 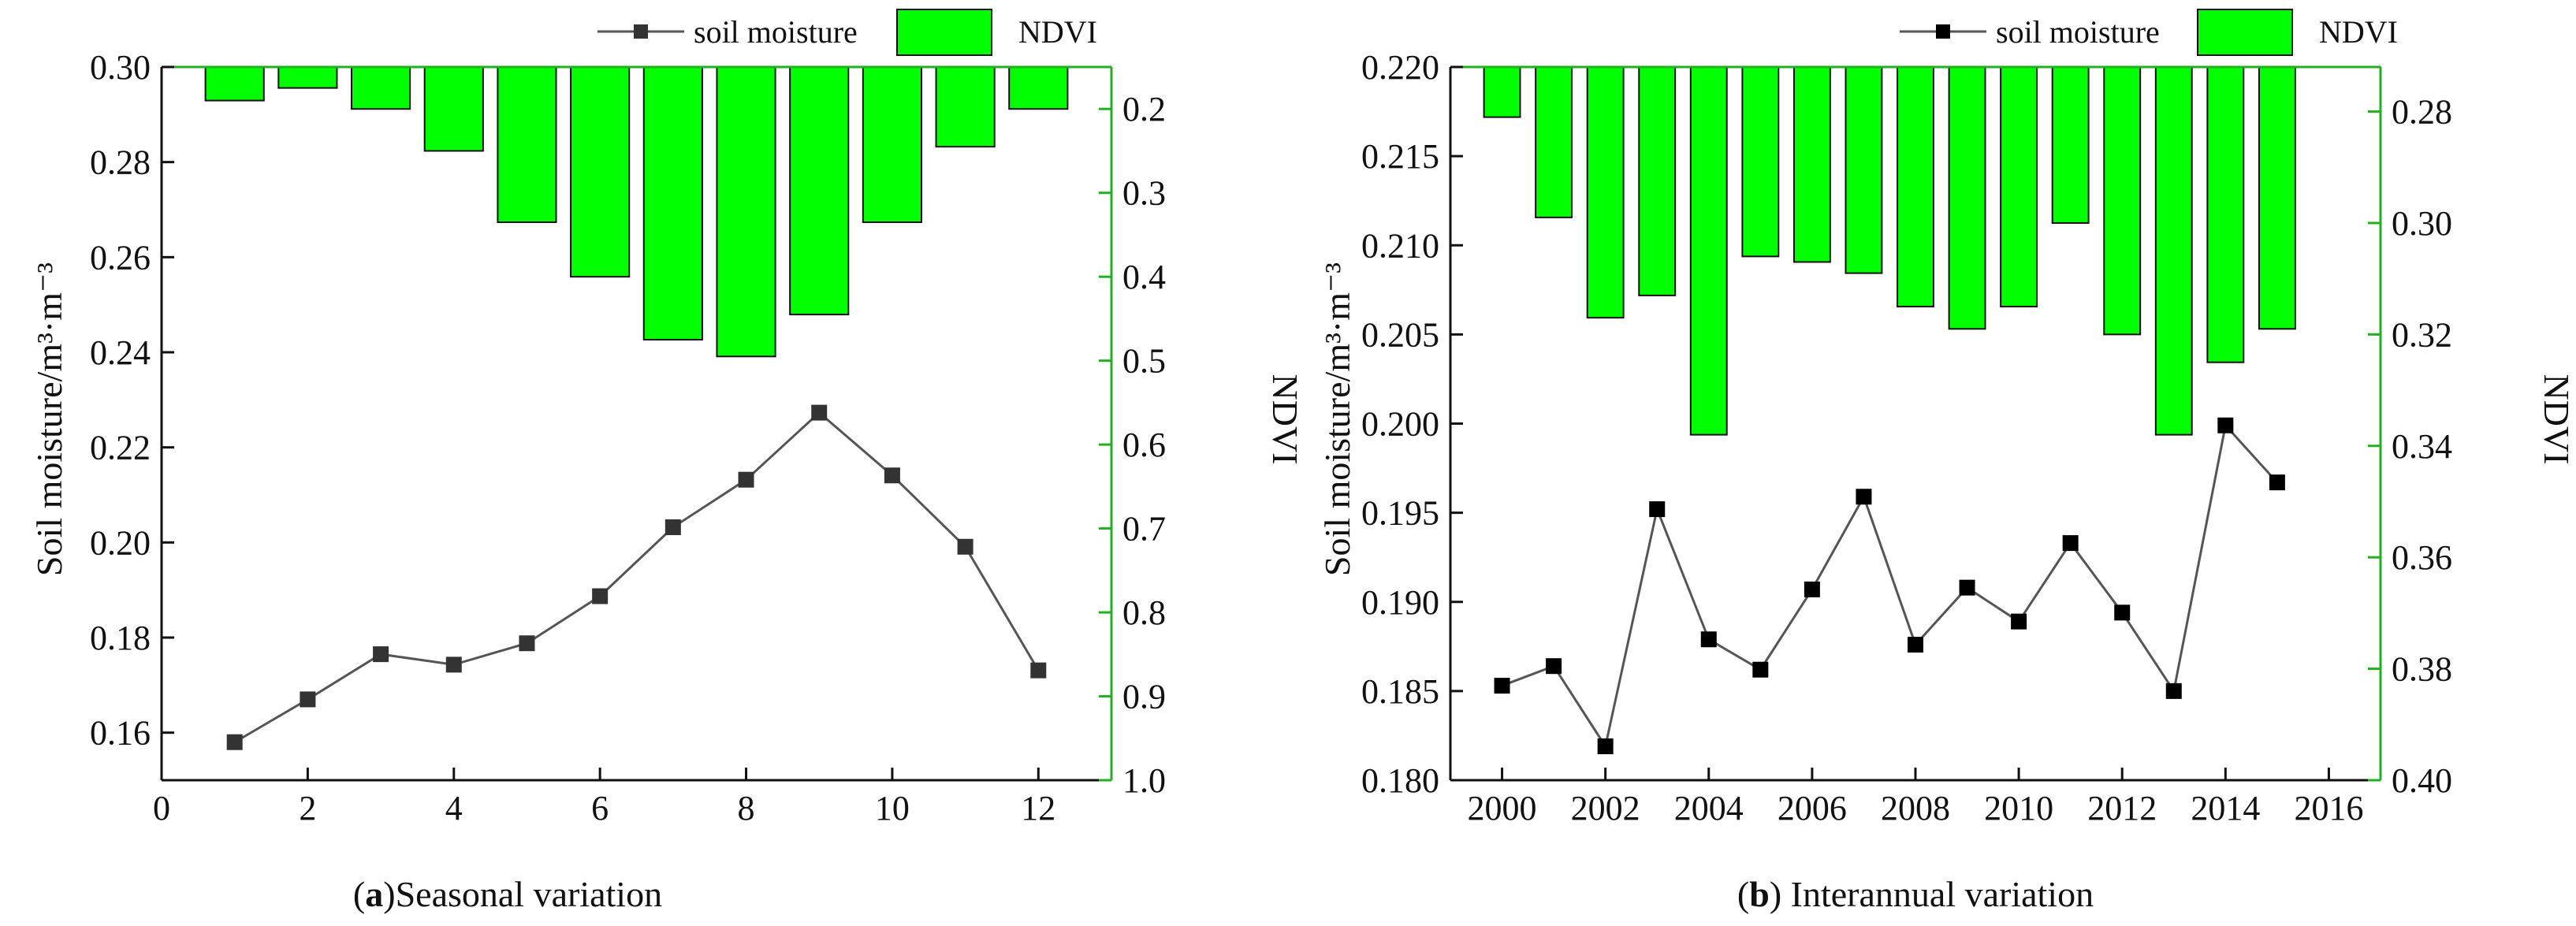 What do you see at coordinates (1864, 497) in the screenshot?
I see `panel-b-soil-moisture-point-2007` at bounding box center [1864, 497].